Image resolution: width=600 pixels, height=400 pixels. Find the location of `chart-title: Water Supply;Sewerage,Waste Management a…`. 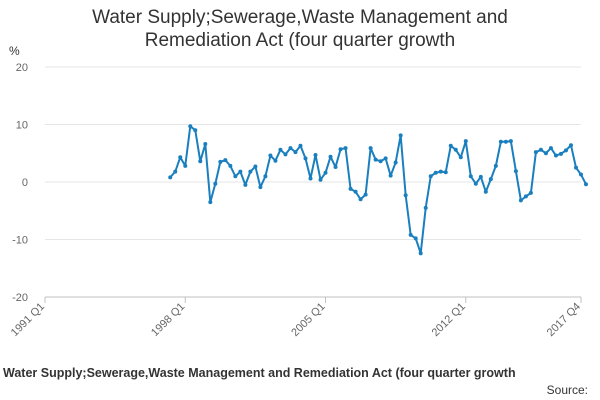

chart-title: Water Supply;Sewerage,Waste Management a… is located at coordinates (300, 29).